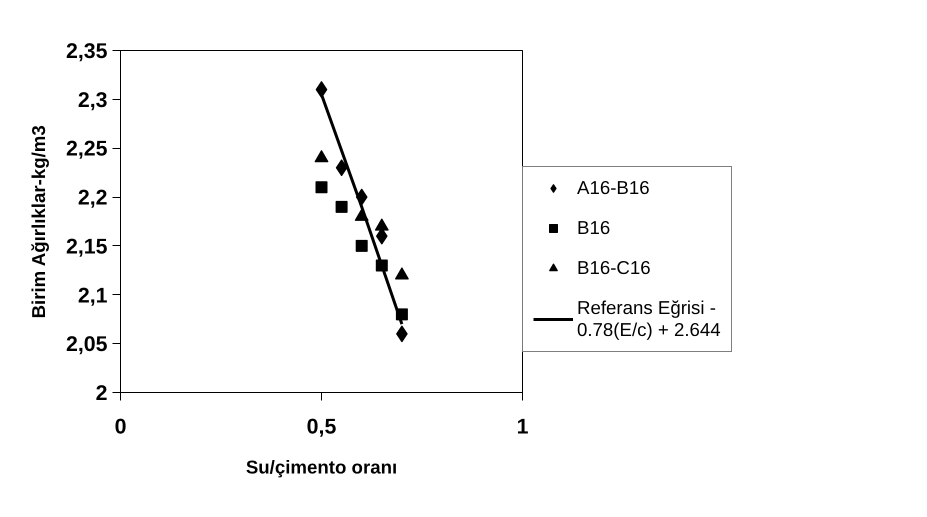  What do you see at coordinates (87, 344) in the screenshot?
I see `y-tick-label: 2,05` at bounding box center [87, 344].